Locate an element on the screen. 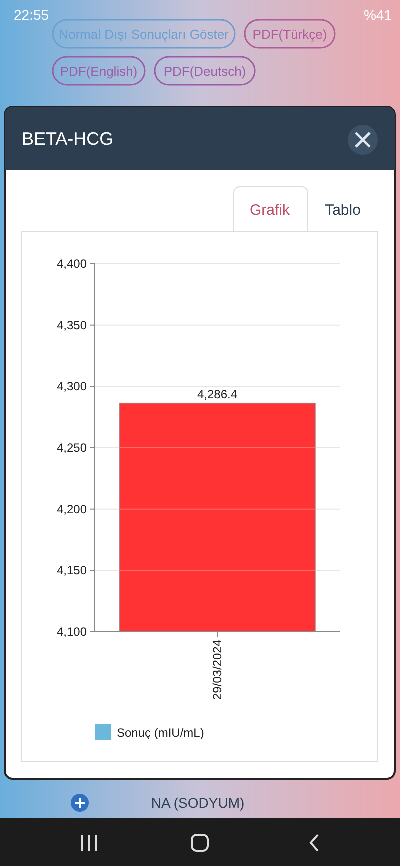  y-tick-label: 4,350 is located at coordinates (72, 325).